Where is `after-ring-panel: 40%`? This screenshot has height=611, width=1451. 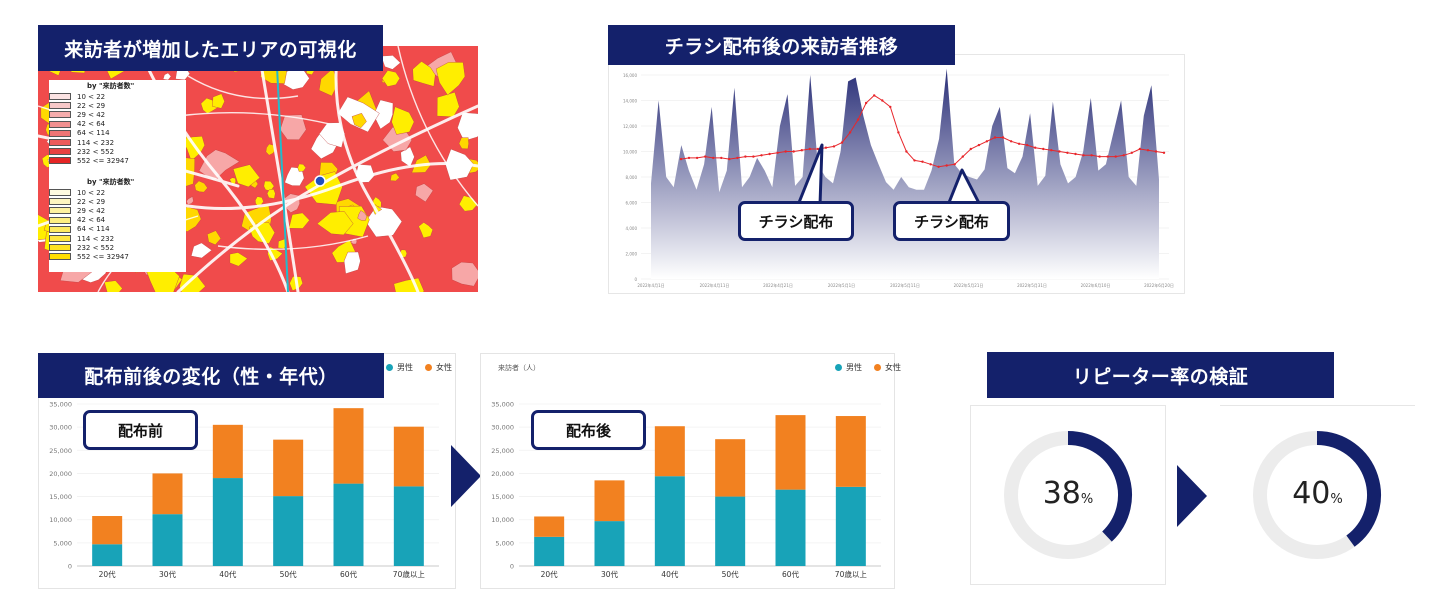
after-ring-panel: 40% is located at coordinates (1317, 494).